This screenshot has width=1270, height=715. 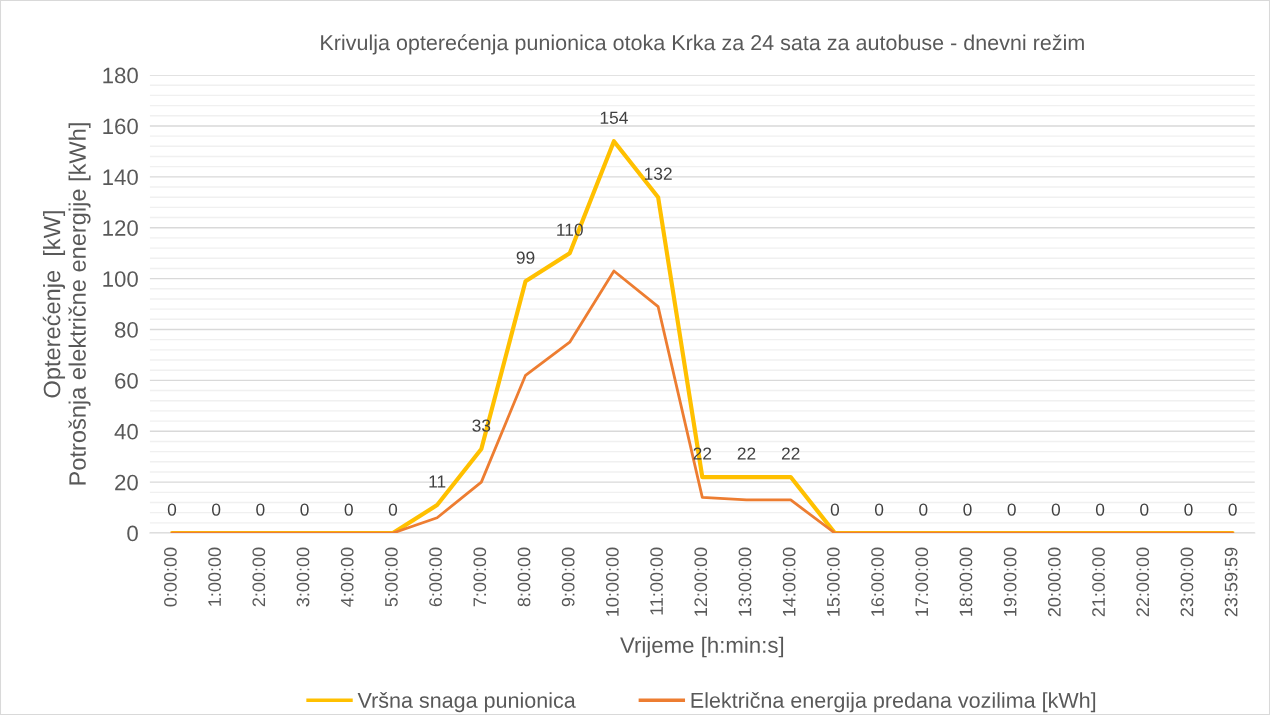 I want to click on x-tick-label: 16:00:00, so click(x=877, y=581).